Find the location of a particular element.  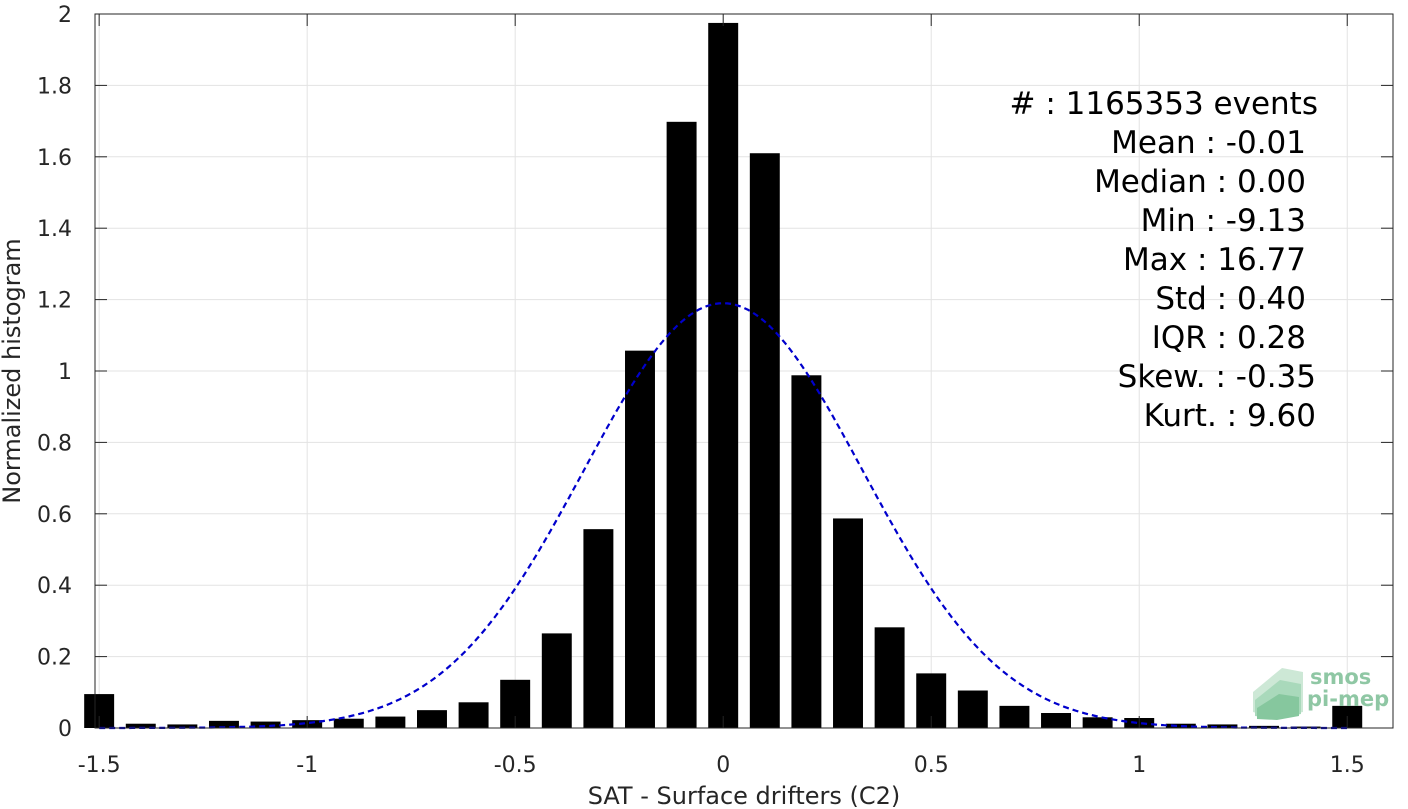

y-tick-label: 2 is located at coordinates (65, 15).